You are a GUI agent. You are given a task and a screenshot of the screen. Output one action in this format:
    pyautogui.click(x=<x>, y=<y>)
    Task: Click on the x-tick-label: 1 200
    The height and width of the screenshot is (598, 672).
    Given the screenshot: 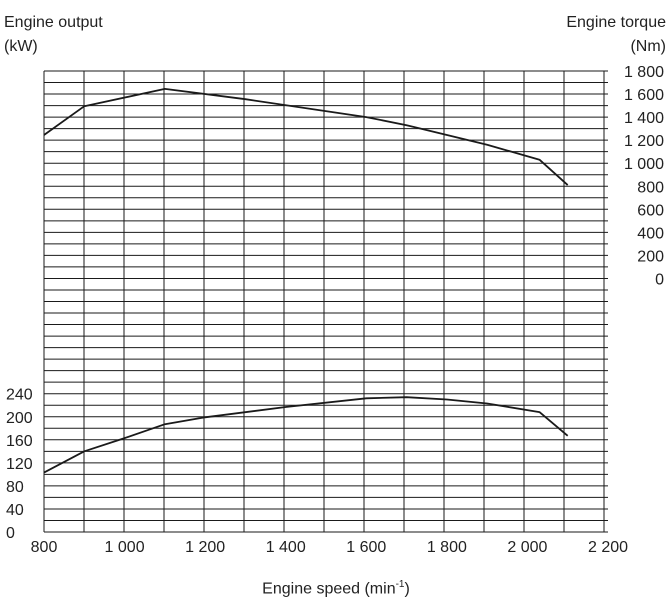 What is the action you would take?
    pyautogui.click(x=205, y=547)
    